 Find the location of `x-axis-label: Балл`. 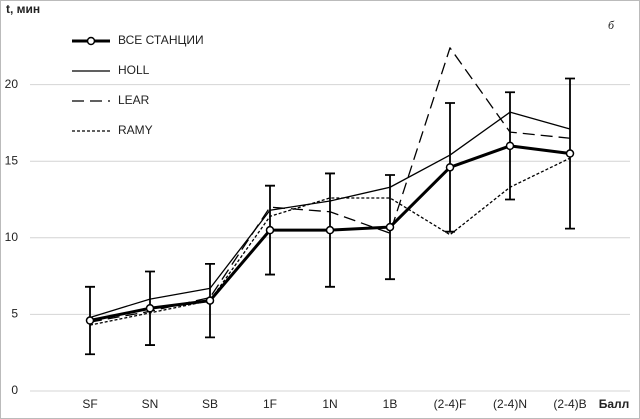

x-axis-label: Балл is located at coordinates (614, 404).